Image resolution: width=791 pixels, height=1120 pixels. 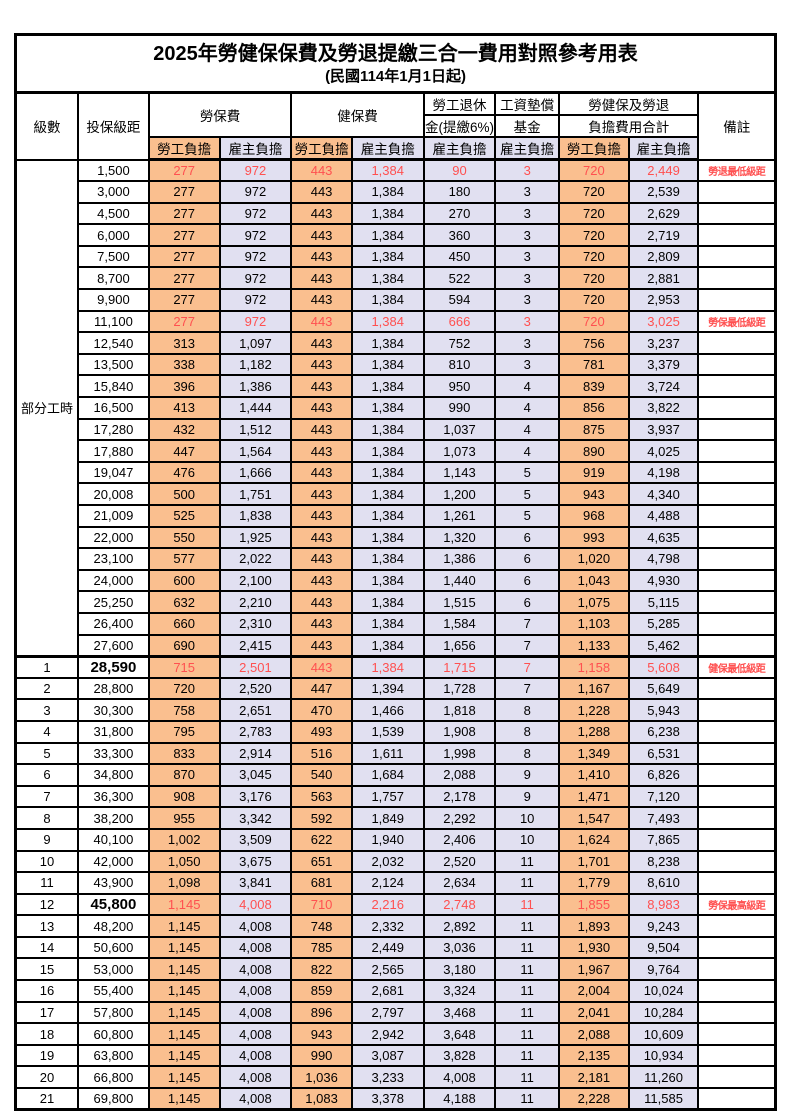 I want to click on group-header-pension-line1: 勞工退休, so click(x=459, y=103).